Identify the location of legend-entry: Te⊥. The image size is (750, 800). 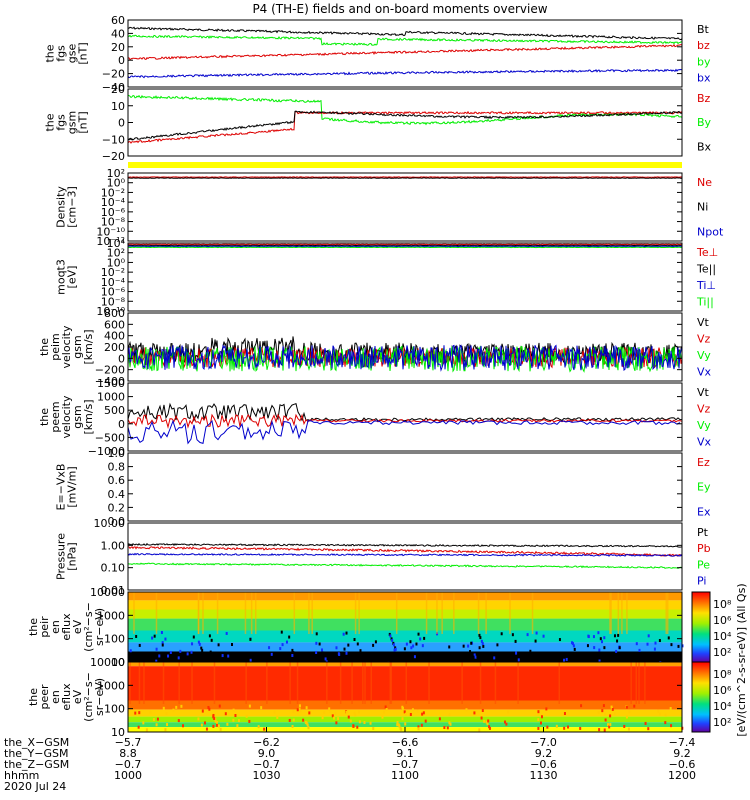
(707, 252).